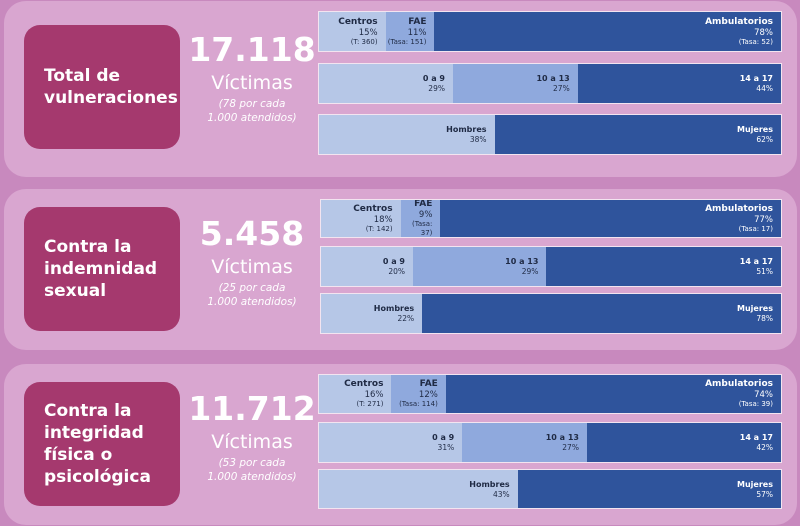  What do you see at coordinates (379, 228) in the screenshot?
I see `segment-rate: (T: 142)` at bounding box center [379, 228].